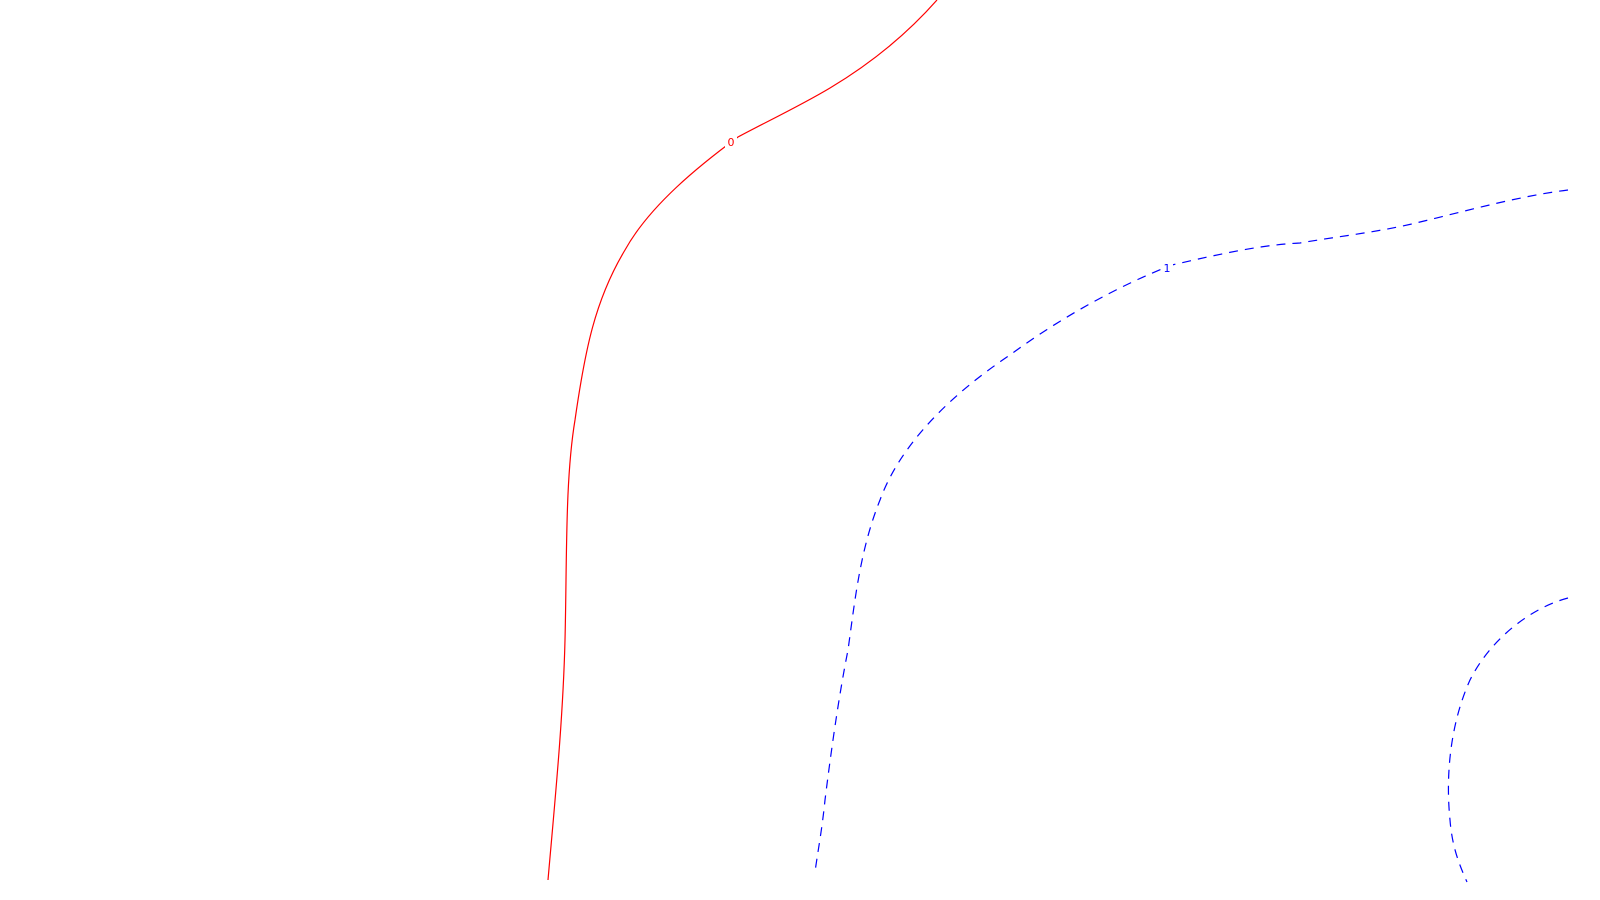 The height and width of the screenshot is (900, 1600). Describe the element at coordinates (1508, 740) in the screenshot. I see `contour-line-unlabeled` at that location.